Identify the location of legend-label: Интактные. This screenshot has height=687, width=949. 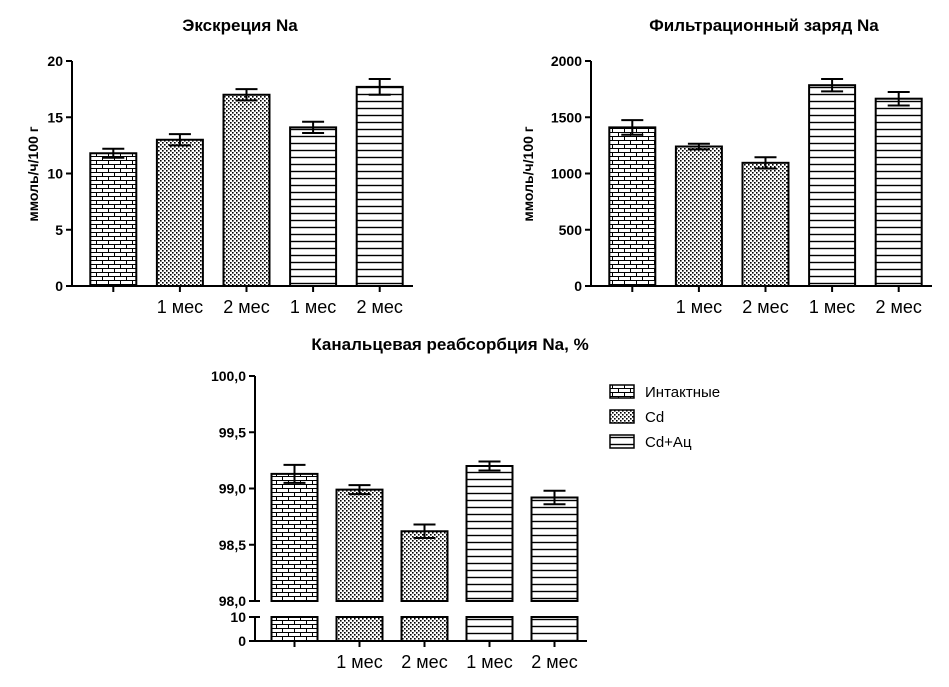
(682, 392).